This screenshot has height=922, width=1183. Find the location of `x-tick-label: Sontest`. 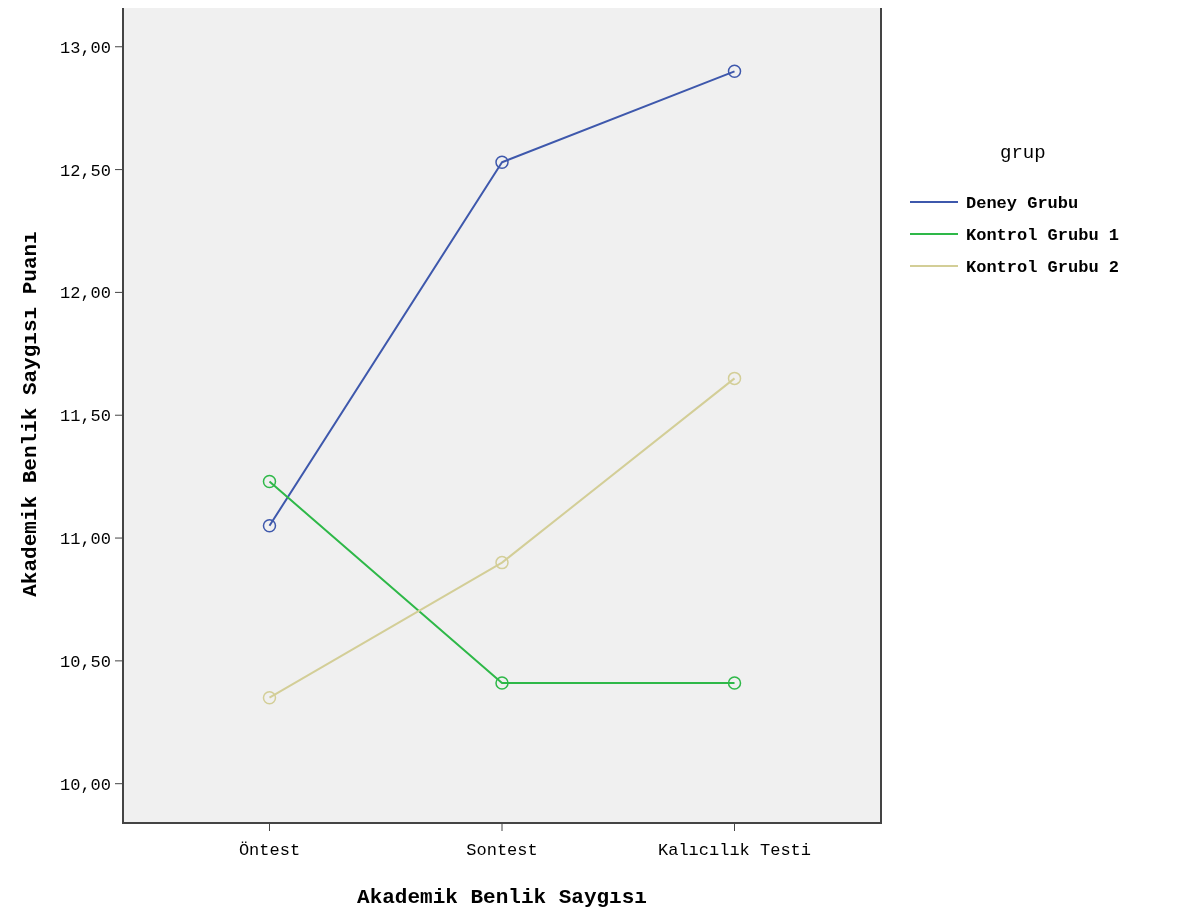

x-tick-label: Sontest is located at coordinates (502, 850).